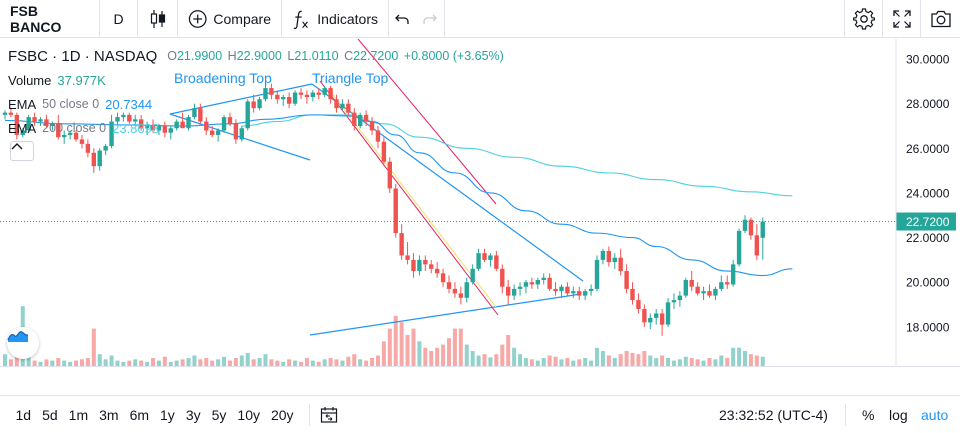 The width and height of the screenshot is (960, 433). Describe the element at coordinates (316, 56) in the screenshot. I see `low-value: 21.0110` at that location.